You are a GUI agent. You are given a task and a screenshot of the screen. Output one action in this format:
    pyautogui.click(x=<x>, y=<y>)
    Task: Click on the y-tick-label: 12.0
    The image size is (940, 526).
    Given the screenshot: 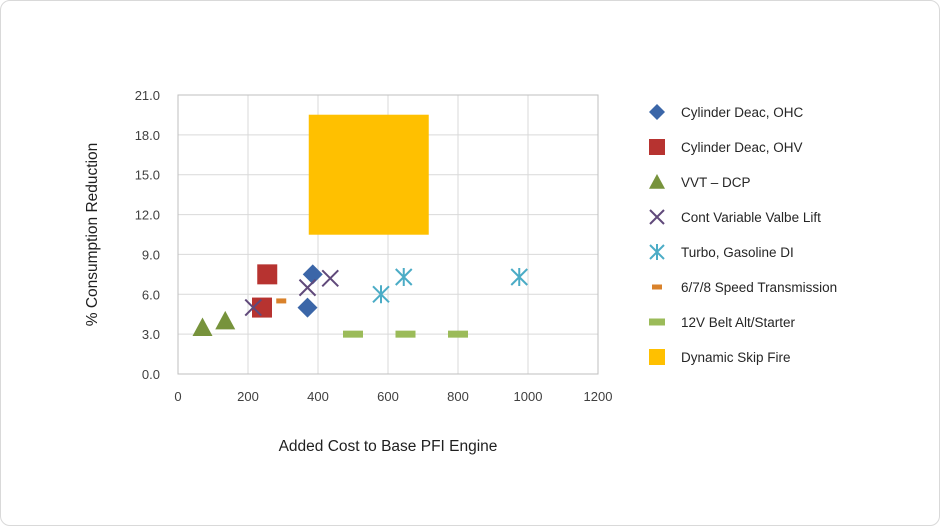 What is the action you would take?
    pyautogui.click(x=147, y=215)
    